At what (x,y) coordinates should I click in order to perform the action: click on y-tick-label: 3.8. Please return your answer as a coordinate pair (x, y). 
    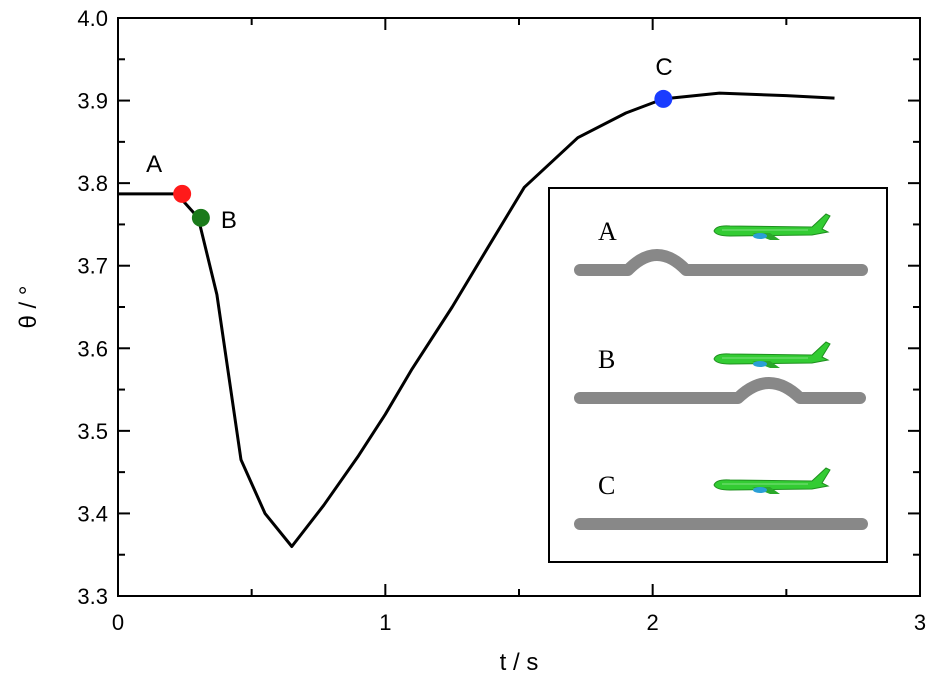
    Looking at the image, I should click on (92, 183).